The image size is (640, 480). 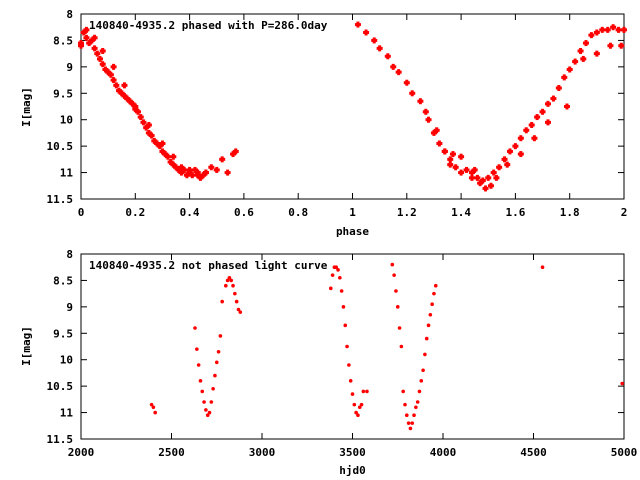 What do you see at coordinates (60, 146) in the screenshot?
I see `y-tick-label: 10.5` at bounding box center [60, 146].